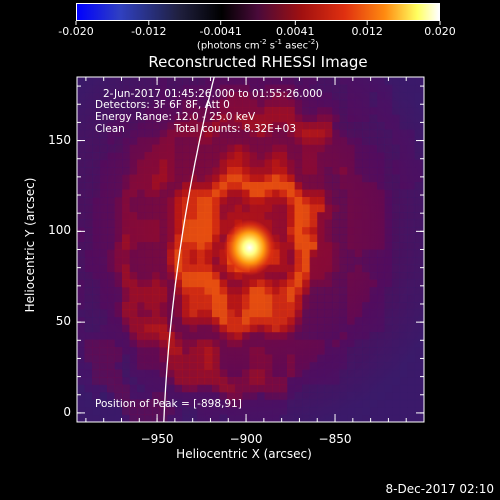 The image size is (500, 500). I want to click on x-tick-label: −850, so click(335, 439).